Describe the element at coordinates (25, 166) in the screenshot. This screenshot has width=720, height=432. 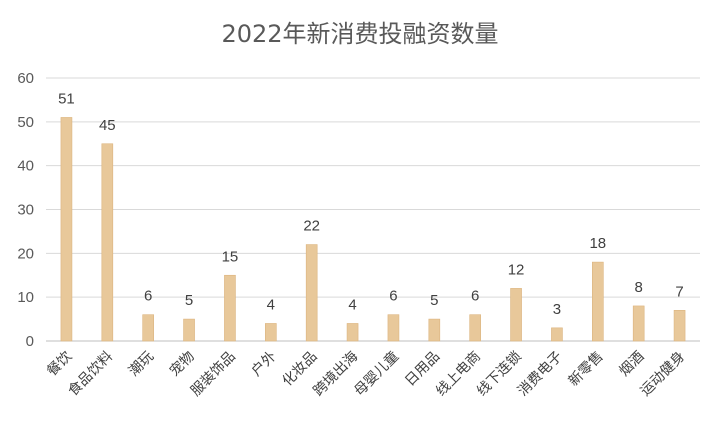
I see `y-tick-label: 40` at that location.